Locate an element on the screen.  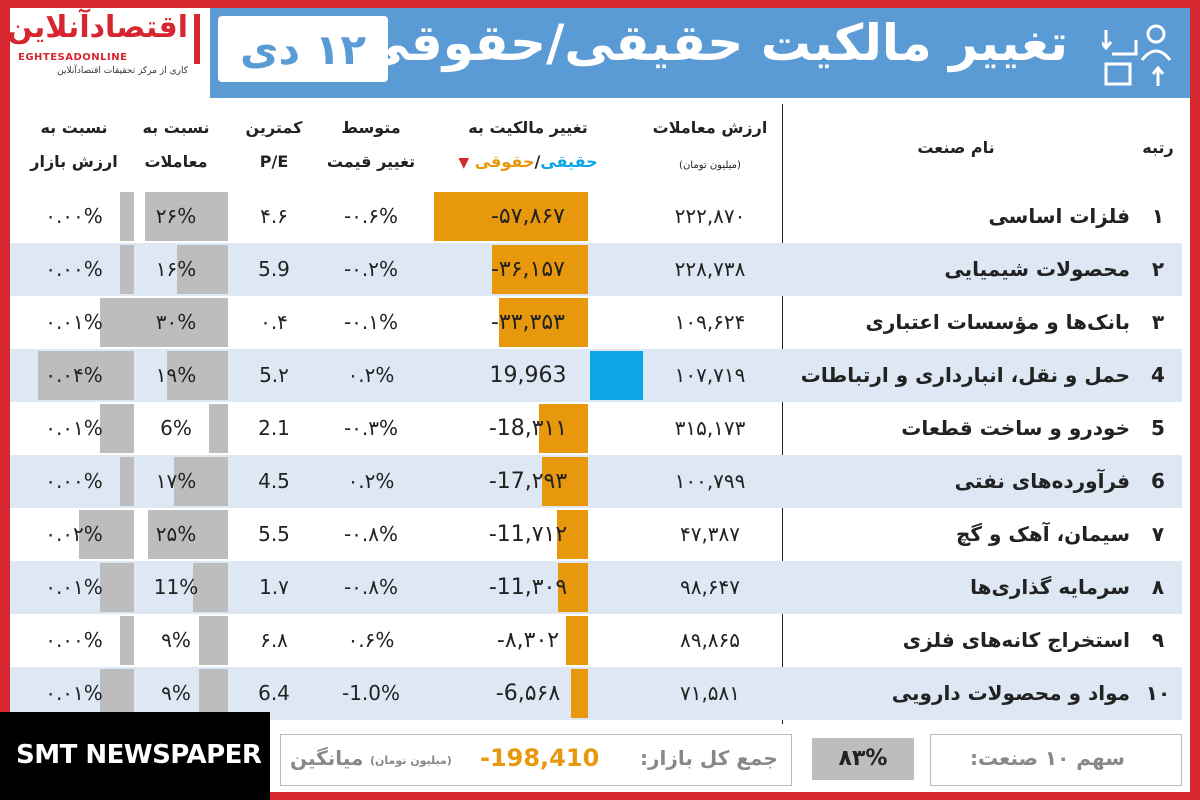
min-pe: ۰.۴ is located at coordinates (274, 322).